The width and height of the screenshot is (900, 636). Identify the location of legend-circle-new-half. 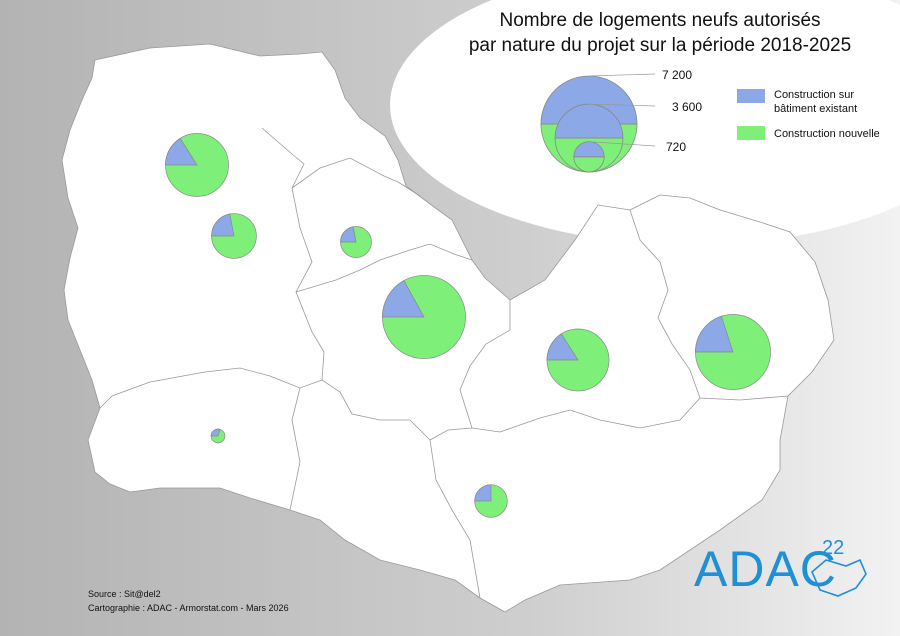
(589, 164).